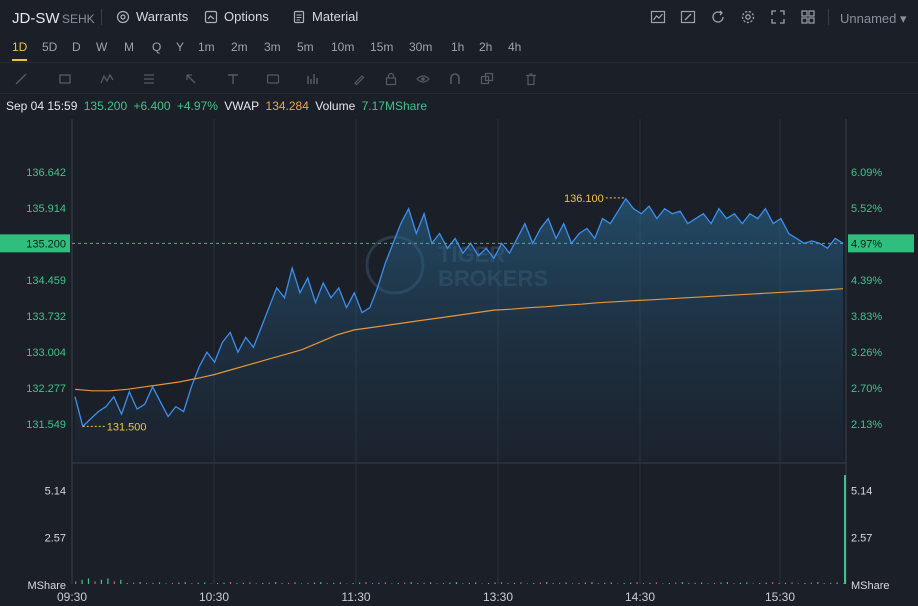  What do you see at coordinates (180, 47) in the screenshot?
I see `period-tab-y: Y` at bounding box center [180, 47].